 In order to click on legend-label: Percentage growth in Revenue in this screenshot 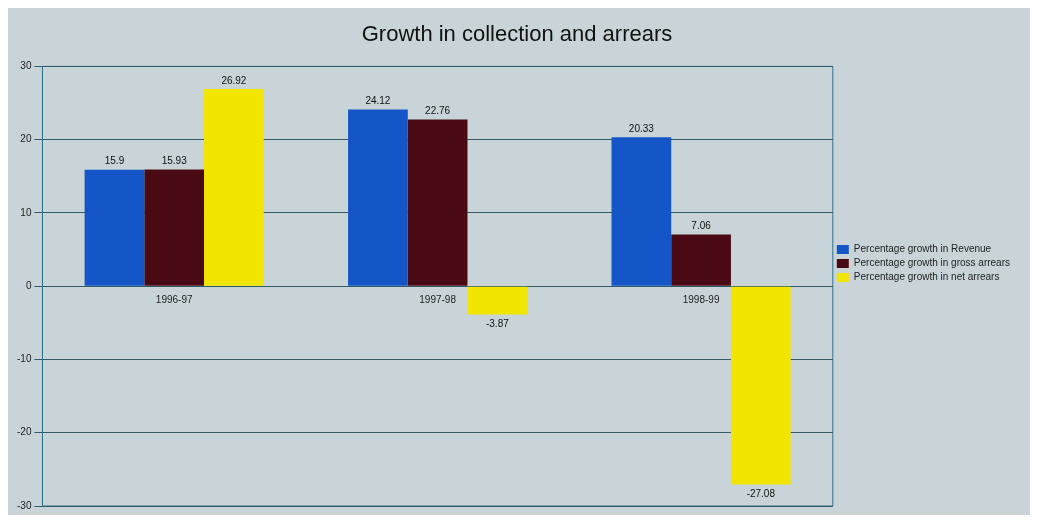, I will do `click(922, 249)`.